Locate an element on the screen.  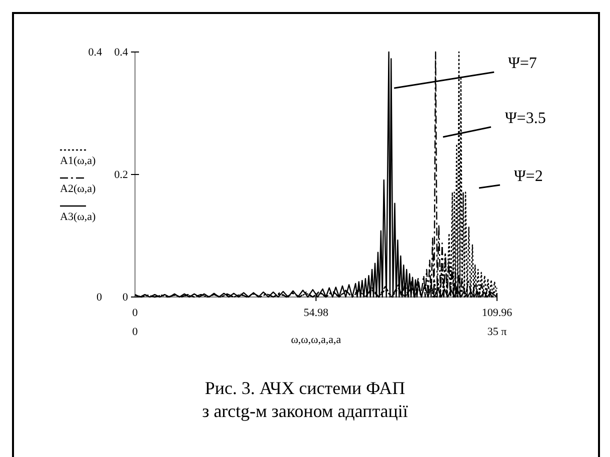
y2-tick-label: 0 is located at coordinates (99, 298).